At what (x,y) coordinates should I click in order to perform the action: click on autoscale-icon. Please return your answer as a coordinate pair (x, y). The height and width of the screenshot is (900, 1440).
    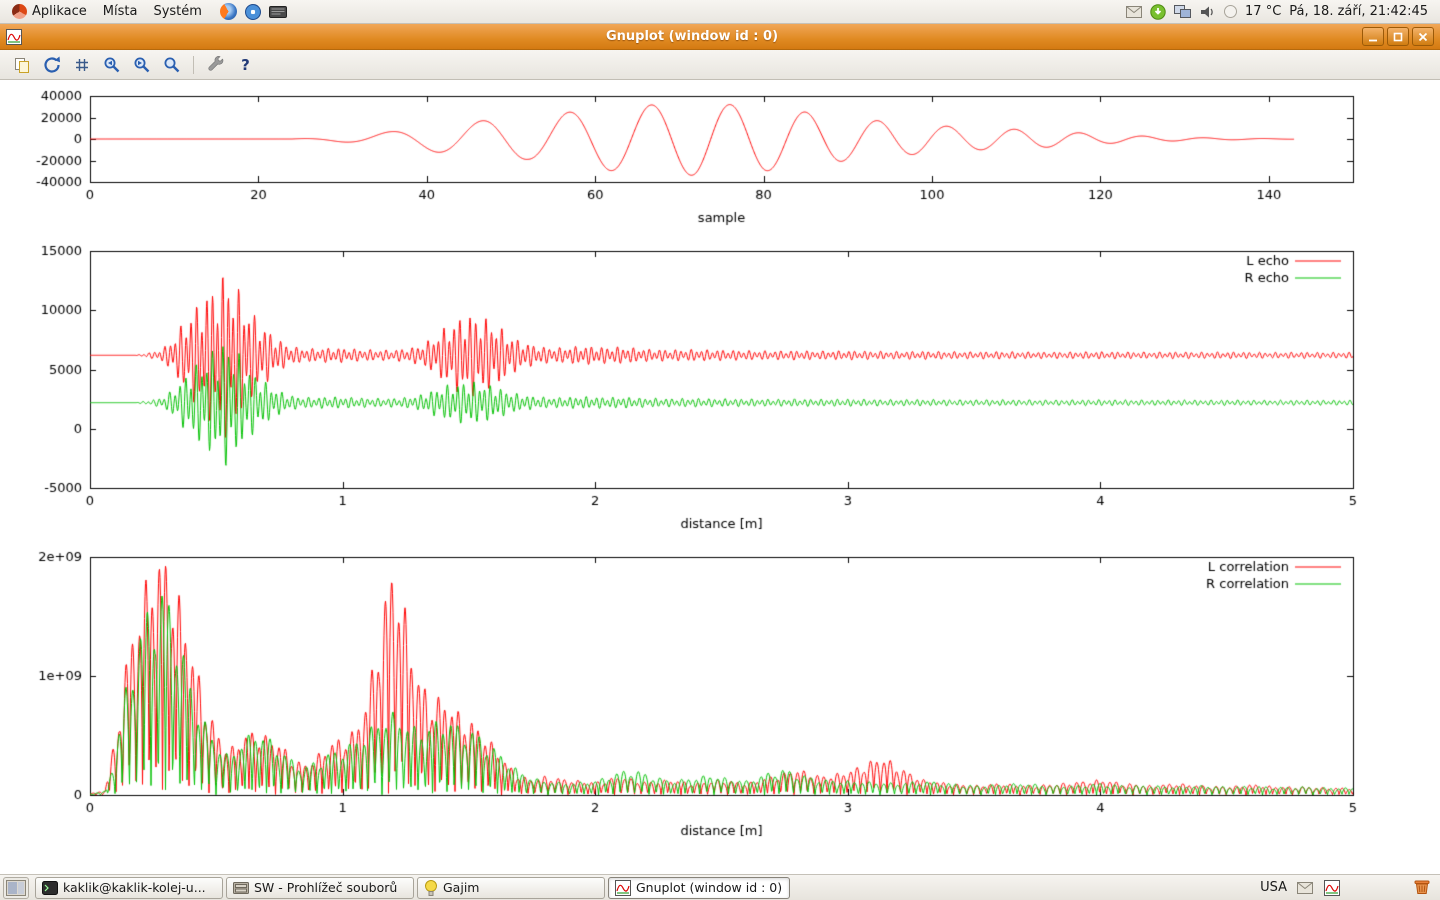
    Looking at the image, I should click on (171, 64).